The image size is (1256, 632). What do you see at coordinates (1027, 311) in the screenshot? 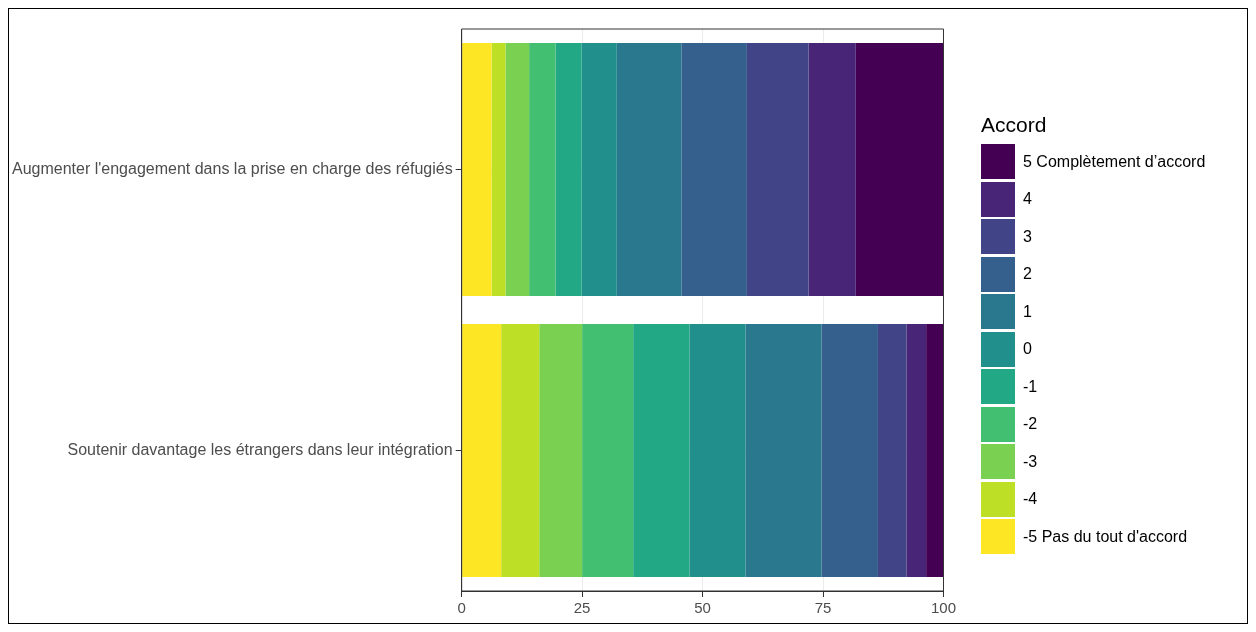
I see `legend-label: 1` at bounding box center [1027, 311].